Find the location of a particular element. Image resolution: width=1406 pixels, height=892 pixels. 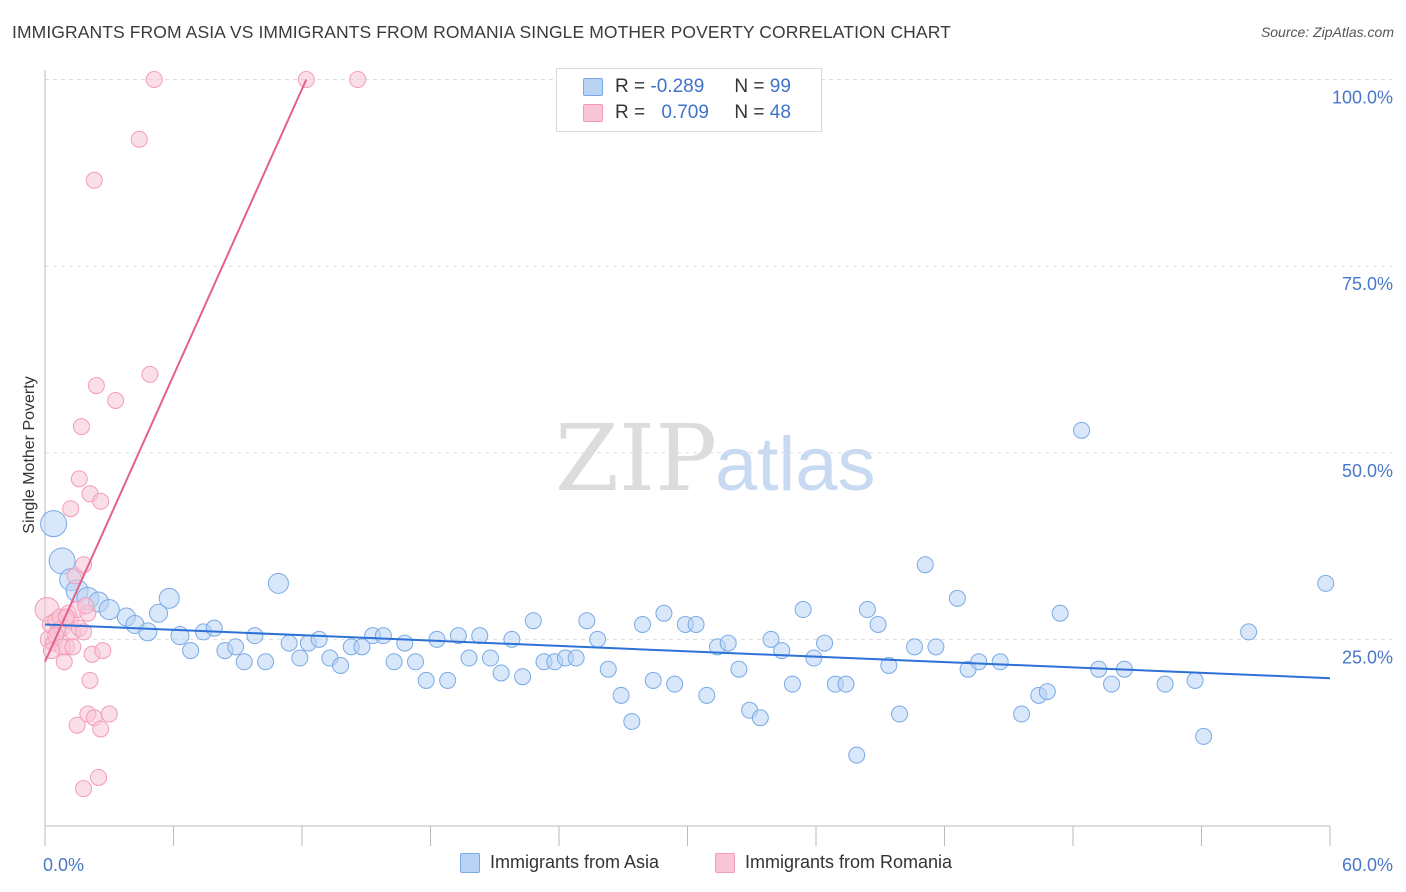

x-tick-label-min: 0.0% is located at coordinates (63, 865).